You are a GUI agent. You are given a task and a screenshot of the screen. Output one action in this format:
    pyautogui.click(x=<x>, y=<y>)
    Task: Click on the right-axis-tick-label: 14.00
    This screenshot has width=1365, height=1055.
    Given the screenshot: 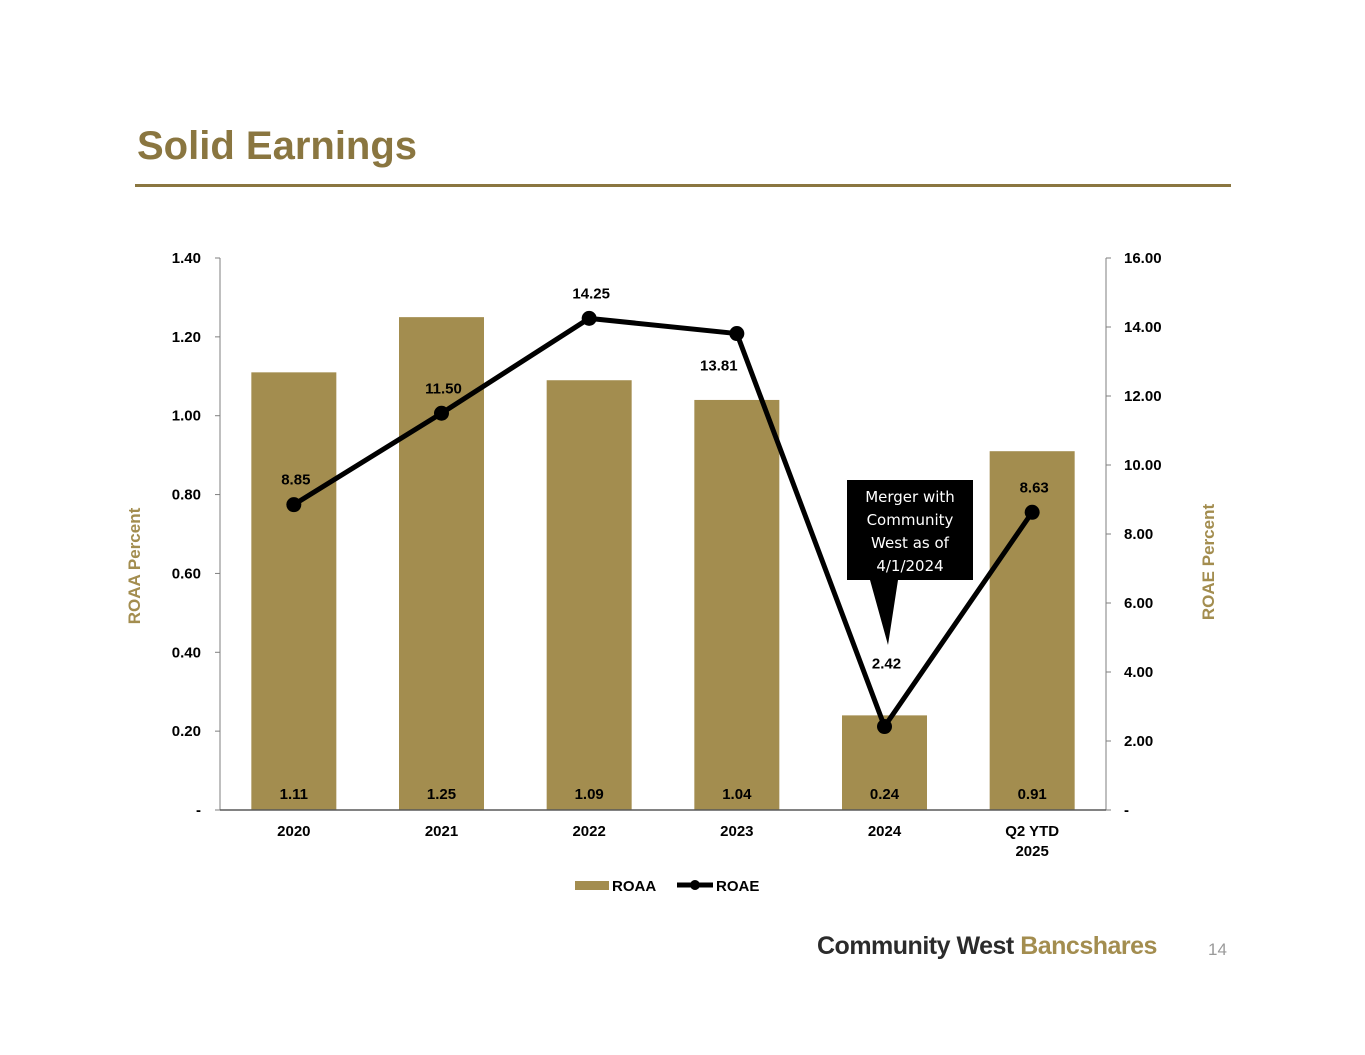 What is the action you would take?
    pyautogui.click(x=1143, y=327)
    